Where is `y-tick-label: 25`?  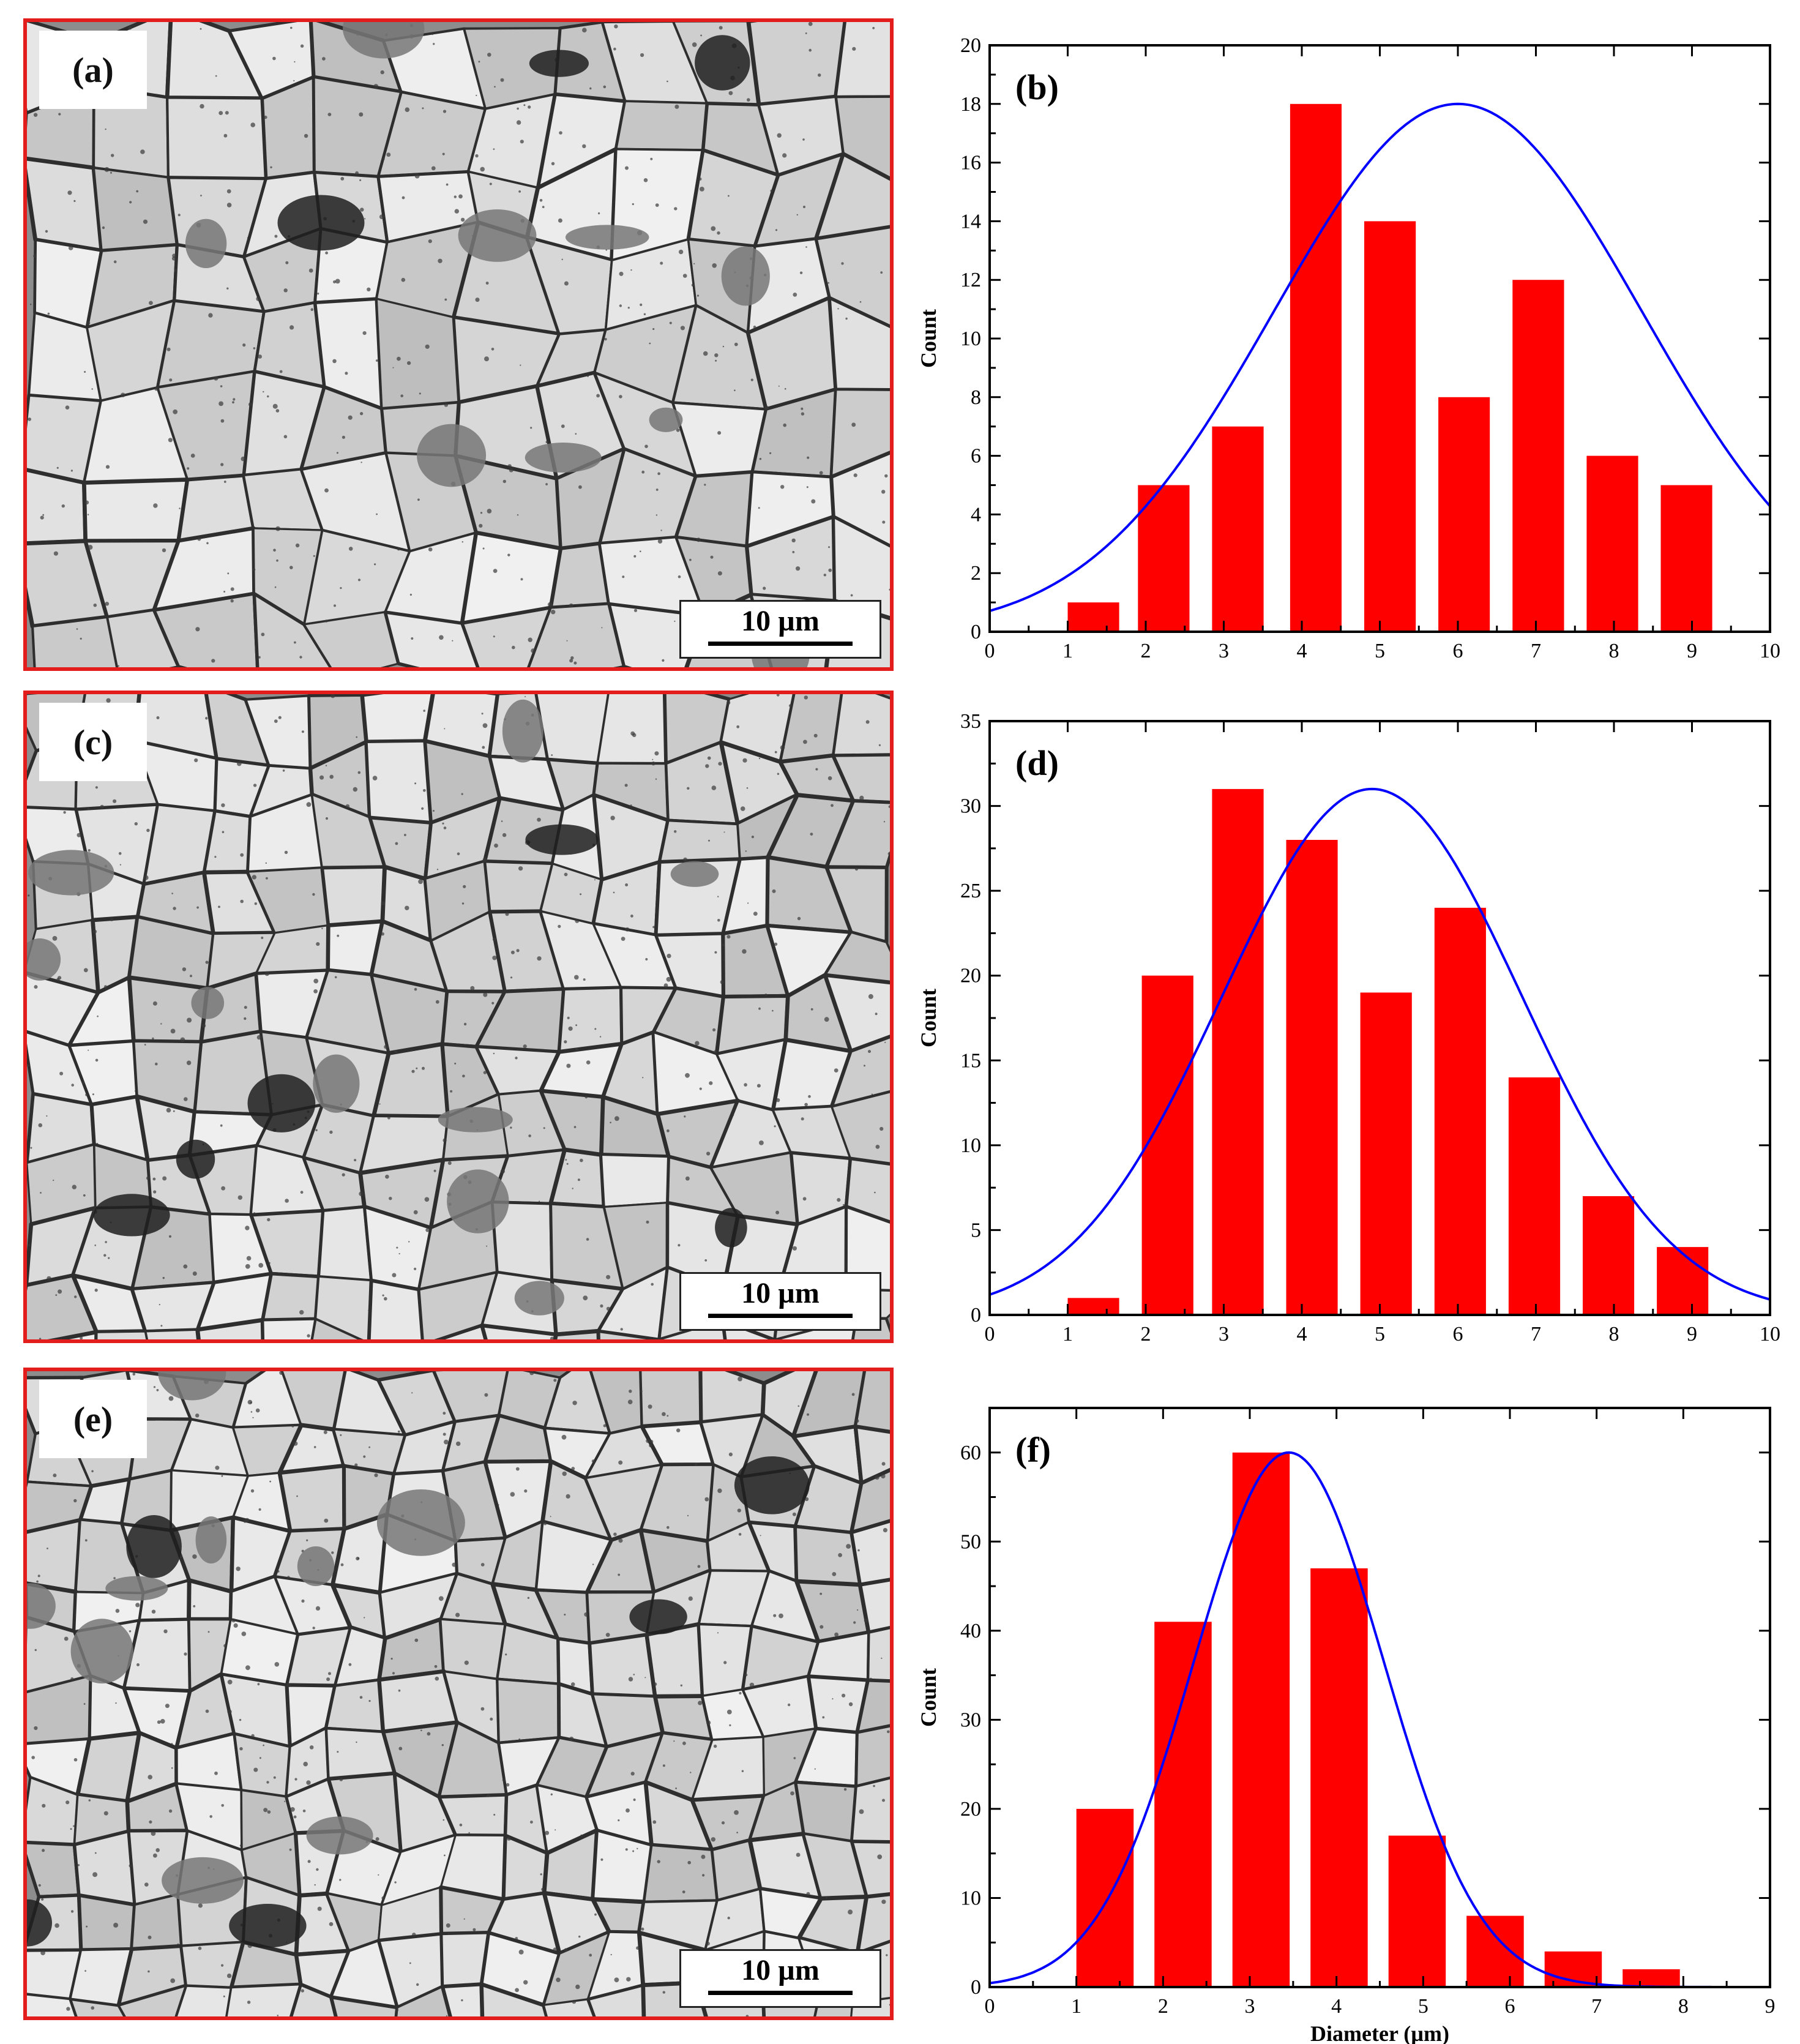 y-tick-label: 25 is located at coordinates (970, 891).